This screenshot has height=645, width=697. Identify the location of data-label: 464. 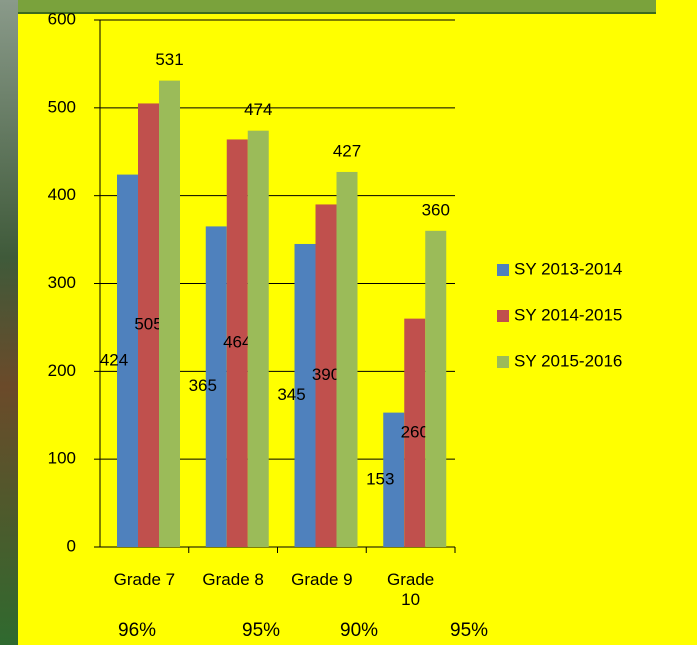
(237, 342).